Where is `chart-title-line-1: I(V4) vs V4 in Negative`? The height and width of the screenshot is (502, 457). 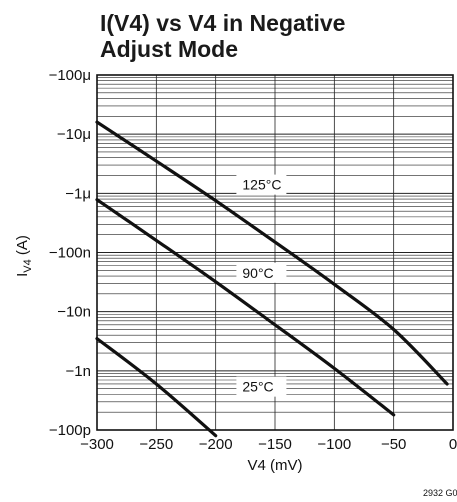 chart-title-line-1: I(V4) vs V4 in Negative is located at coordinates (222, 23).